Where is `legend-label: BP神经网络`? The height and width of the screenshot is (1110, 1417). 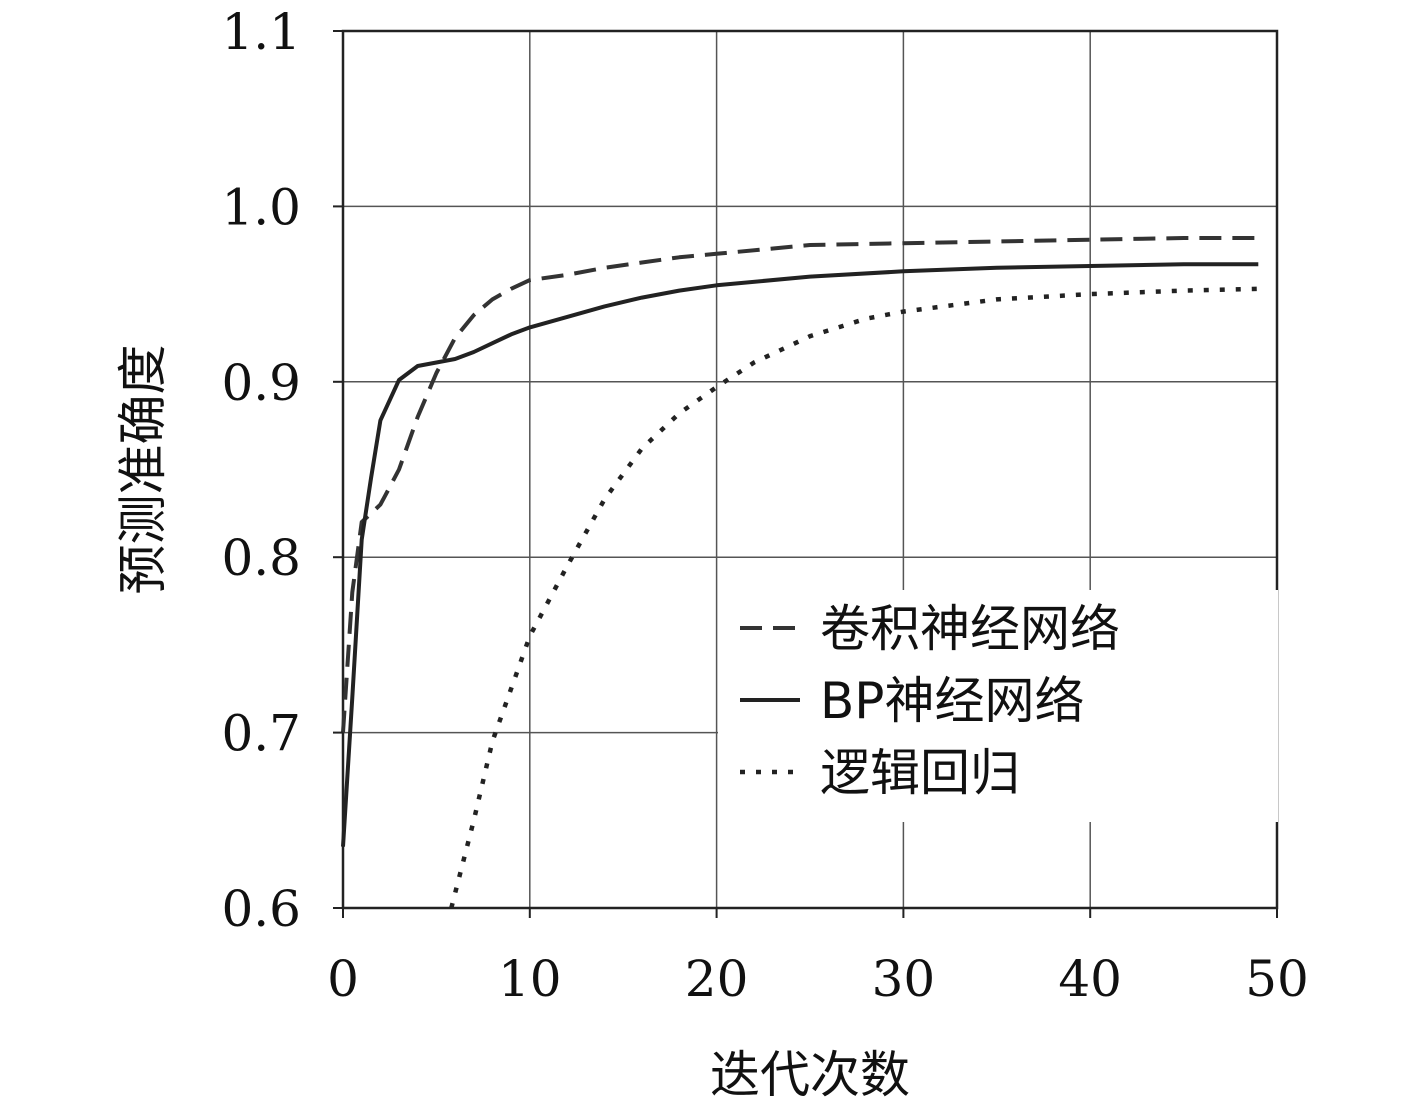
legend-label: BP神经网络 is located at coordinates (952, 701).